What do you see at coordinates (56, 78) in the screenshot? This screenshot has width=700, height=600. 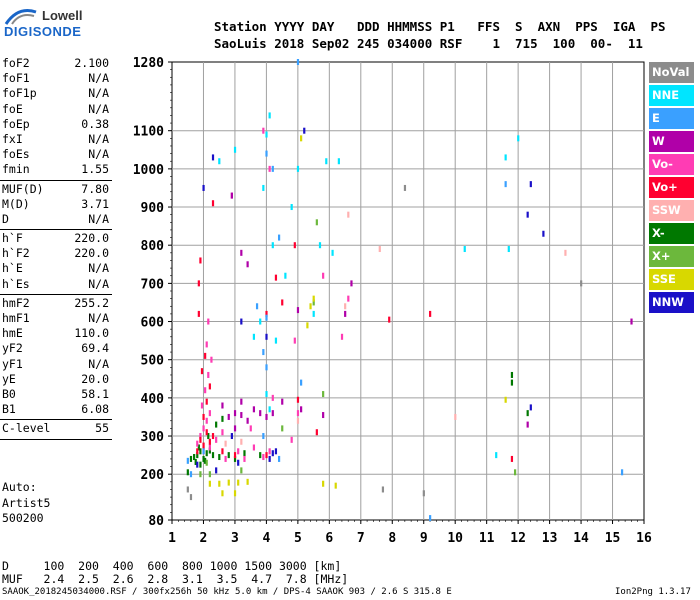 I see `param-row: foF1 N/A` at bounding box center [56, 78].